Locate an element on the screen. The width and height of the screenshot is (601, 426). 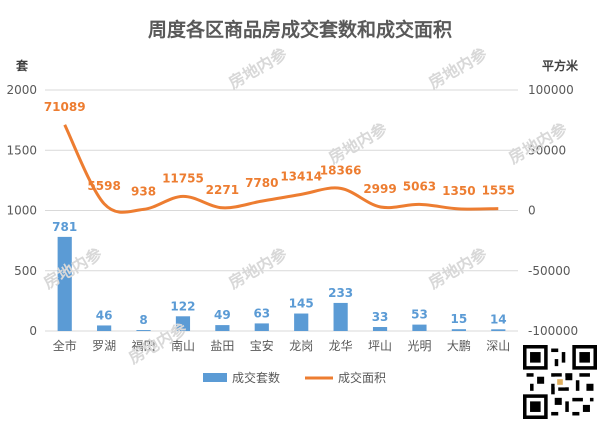
left-tick-label: 1000 is located at coordinates (21, 211).